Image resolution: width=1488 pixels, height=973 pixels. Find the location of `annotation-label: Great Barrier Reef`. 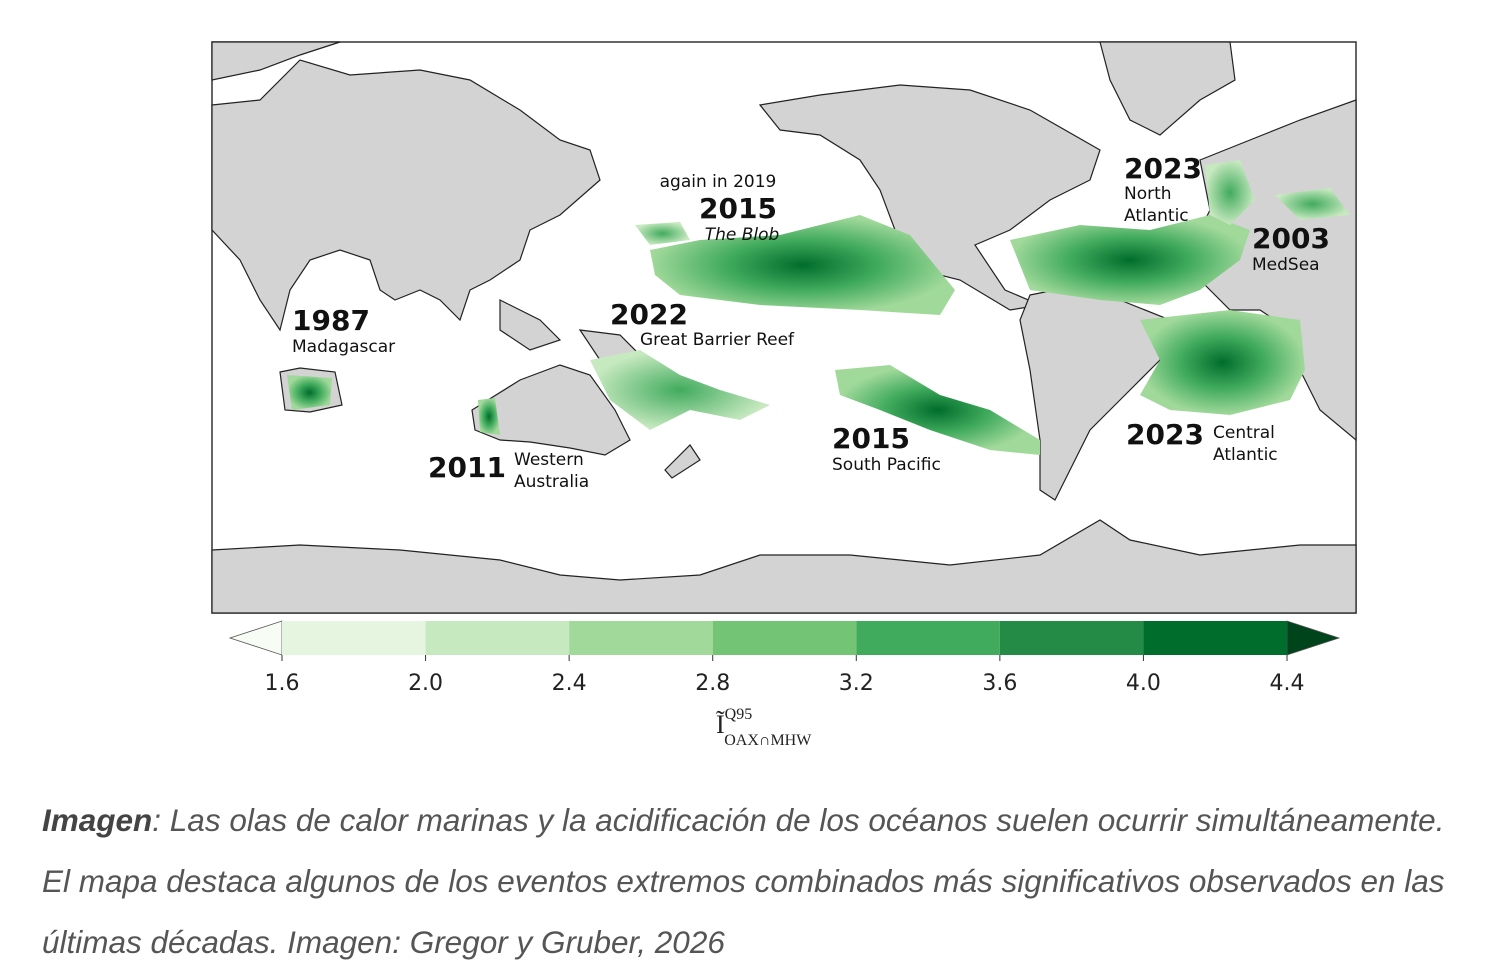

annotation-label: Great Barrier Reef is located at coordinates (717, 340).